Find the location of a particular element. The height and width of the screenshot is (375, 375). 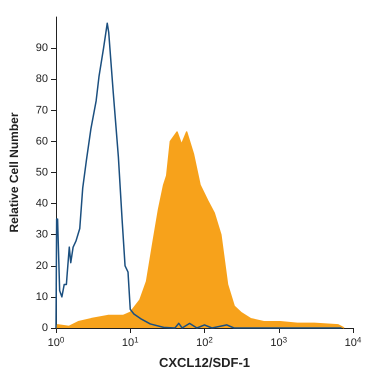

y-tick-label: 10 is located at coordinates (42, 296).